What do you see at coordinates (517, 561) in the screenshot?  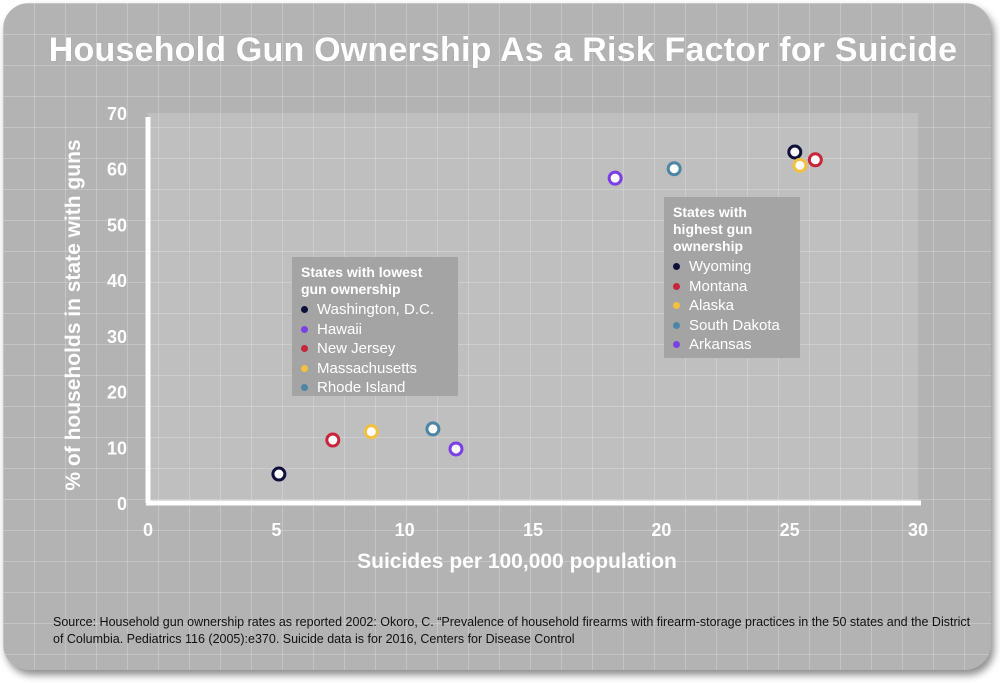 I see `x-axis-title: Suicides per 100,000 population` at bounding box center [517, 561].